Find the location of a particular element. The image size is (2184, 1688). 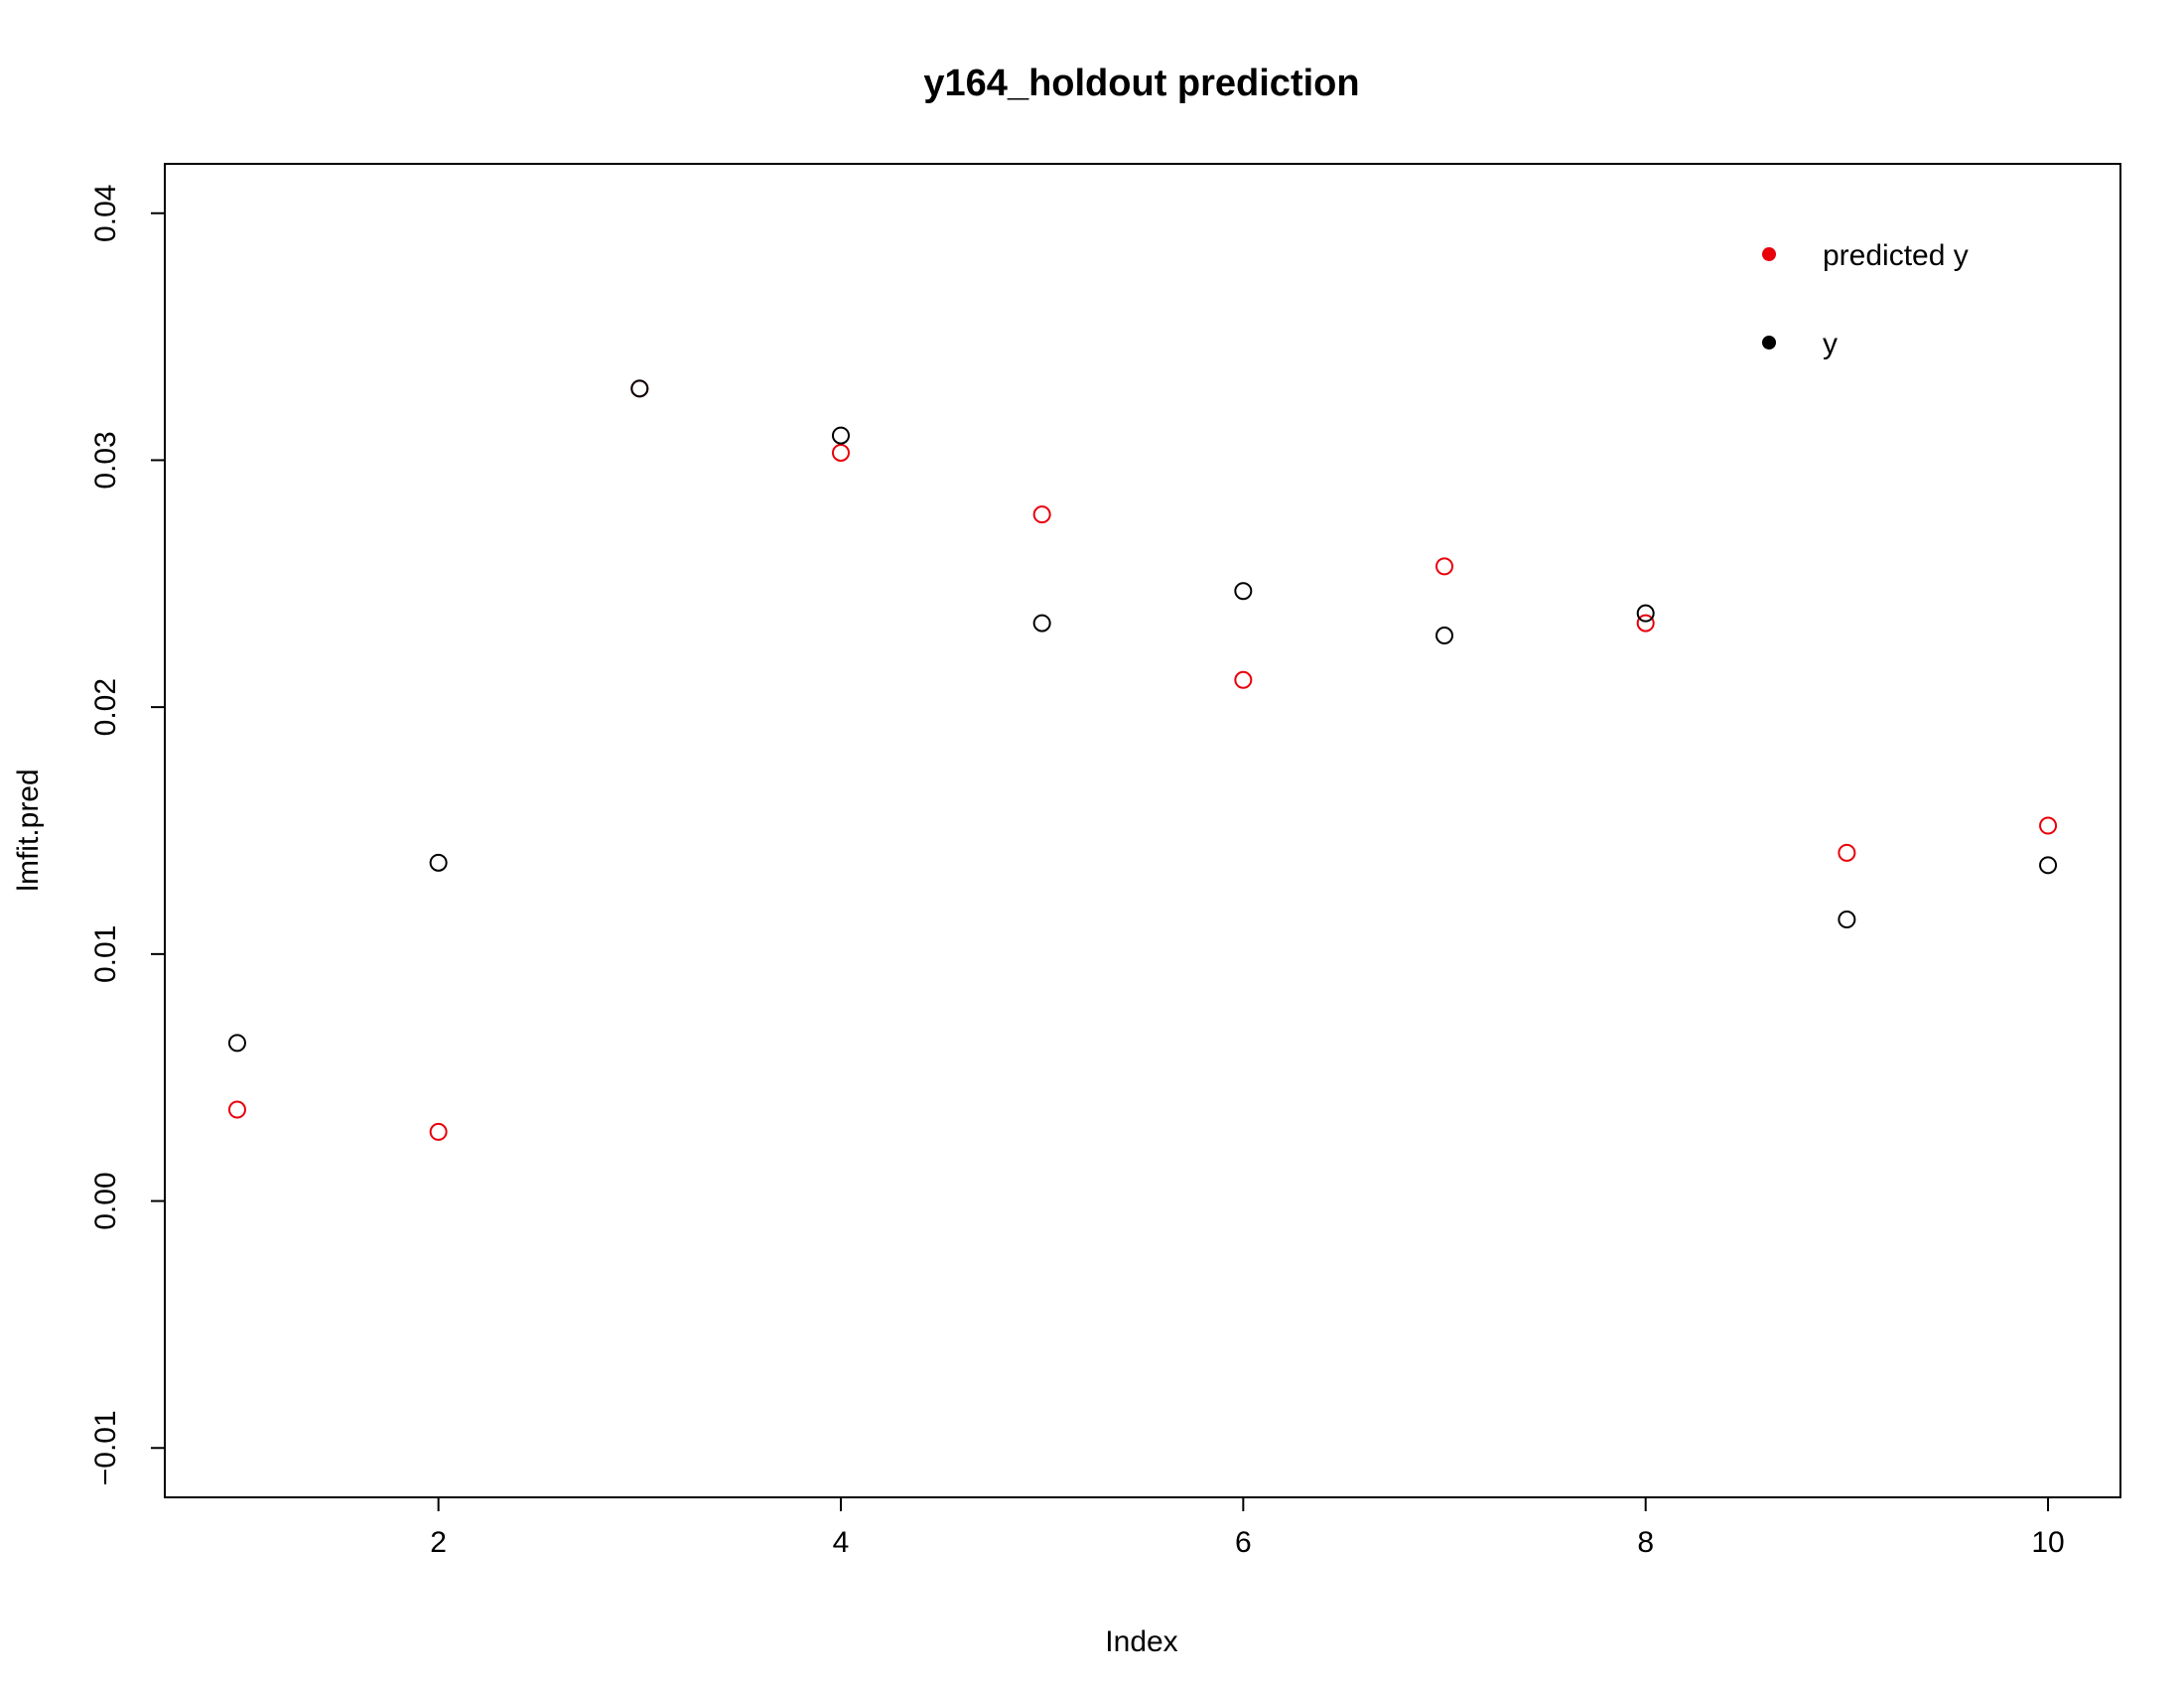

legend-label: y is located at coordinates (1830, 344).